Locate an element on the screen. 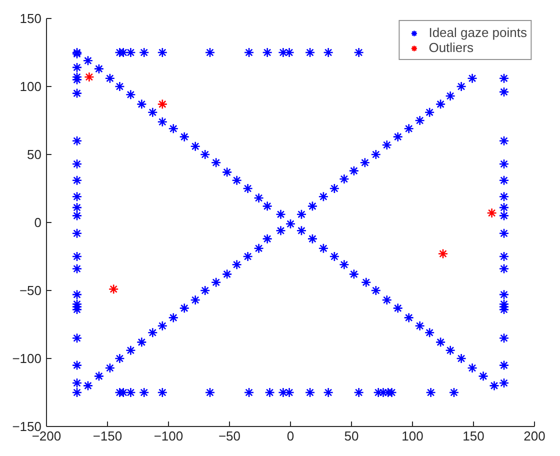 The height and width of the screenshot is (456, 560). x-tick-label: −50 is located at coordinates (229, 436).